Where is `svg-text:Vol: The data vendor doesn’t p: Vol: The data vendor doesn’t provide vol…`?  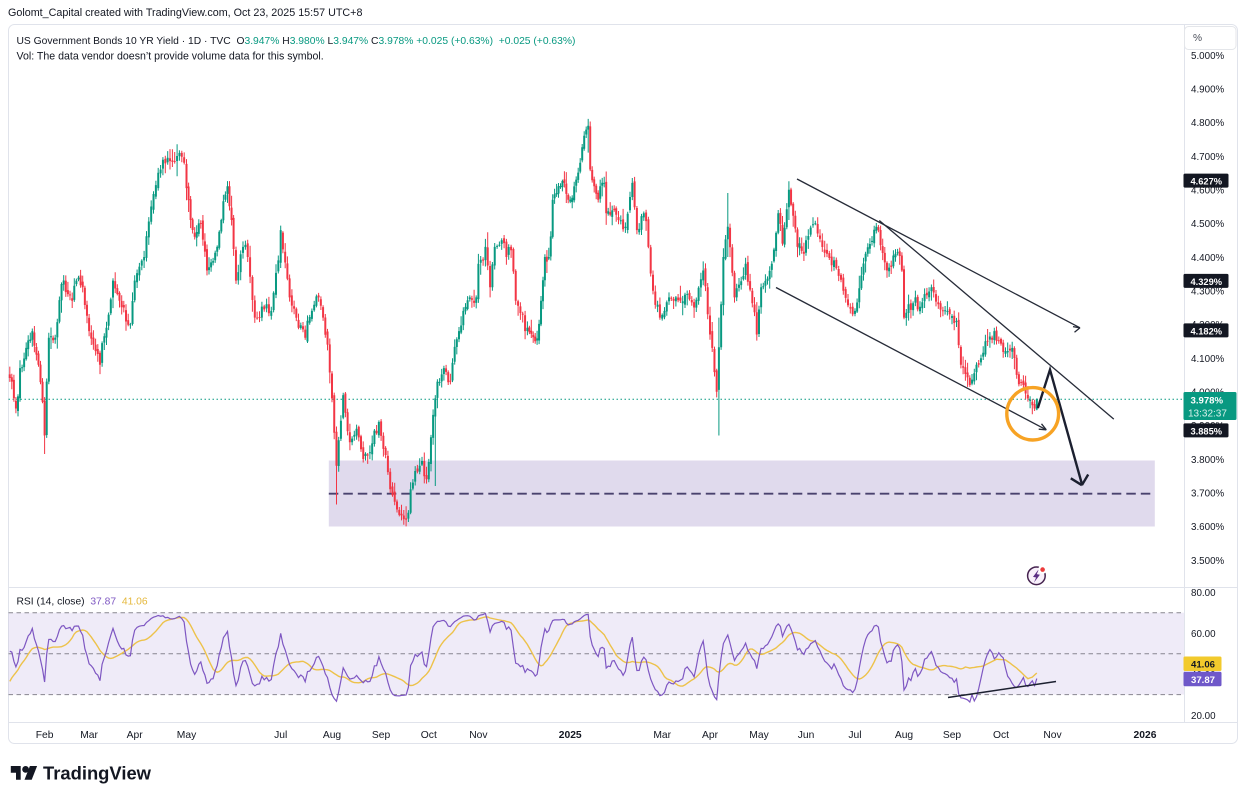 svg-text:Vol: The data vendor doesn’t p: Vol: The data vendor doesn’t provide vol… is located at coordinates (170, 57).